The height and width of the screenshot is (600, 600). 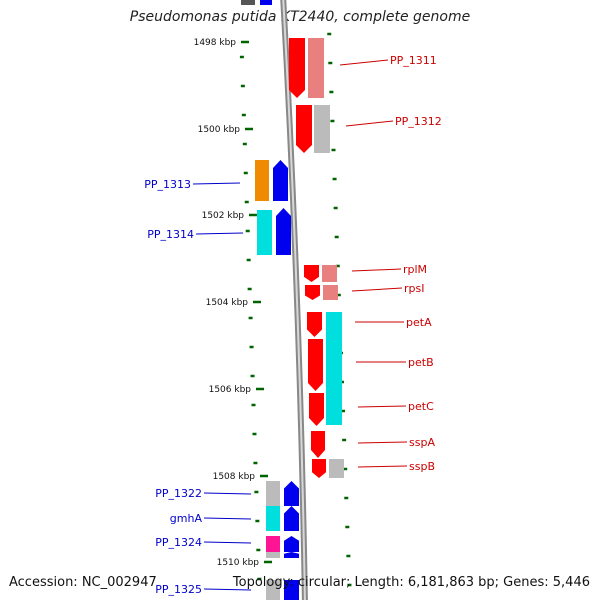 I want to click on gene-label-rplM: rplM, so click(x=415, y=269).